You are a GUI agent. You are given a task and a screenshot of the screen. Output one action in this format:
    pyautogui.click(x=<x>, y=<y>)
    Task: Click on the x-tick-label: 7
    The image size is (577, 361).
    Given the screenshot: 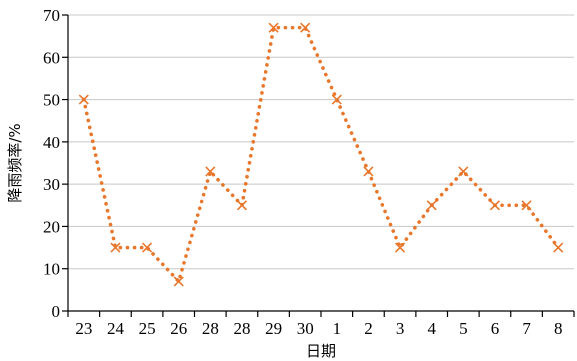 What is the action you would take?
    pyautogui.click(x=526, y=328)
    